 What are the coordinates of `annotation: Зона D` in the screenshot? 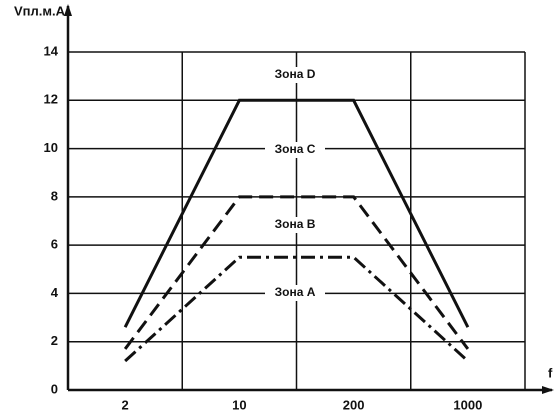 It's located at (295, 74).